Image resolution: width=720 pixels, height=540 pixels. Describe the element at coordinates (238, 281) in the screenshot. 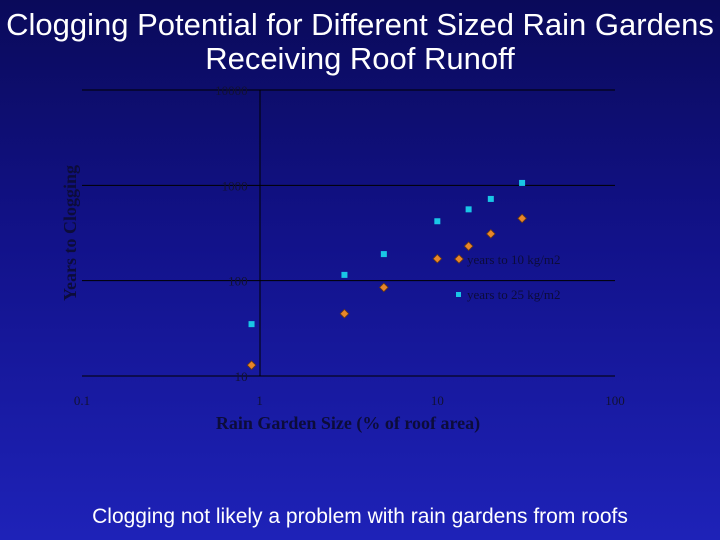

I see `y-tick-label: 100` at that location.